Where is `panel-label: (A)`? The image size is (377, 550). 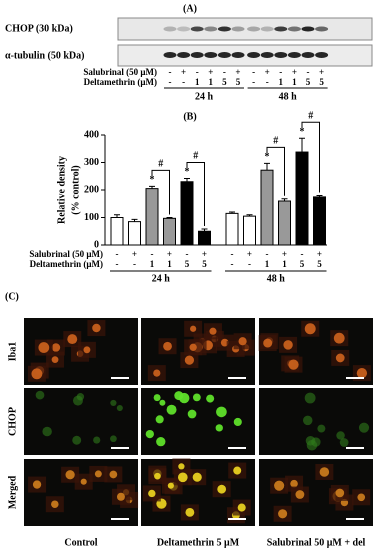 panel-label: (A) is located at coordinates (190, 8).